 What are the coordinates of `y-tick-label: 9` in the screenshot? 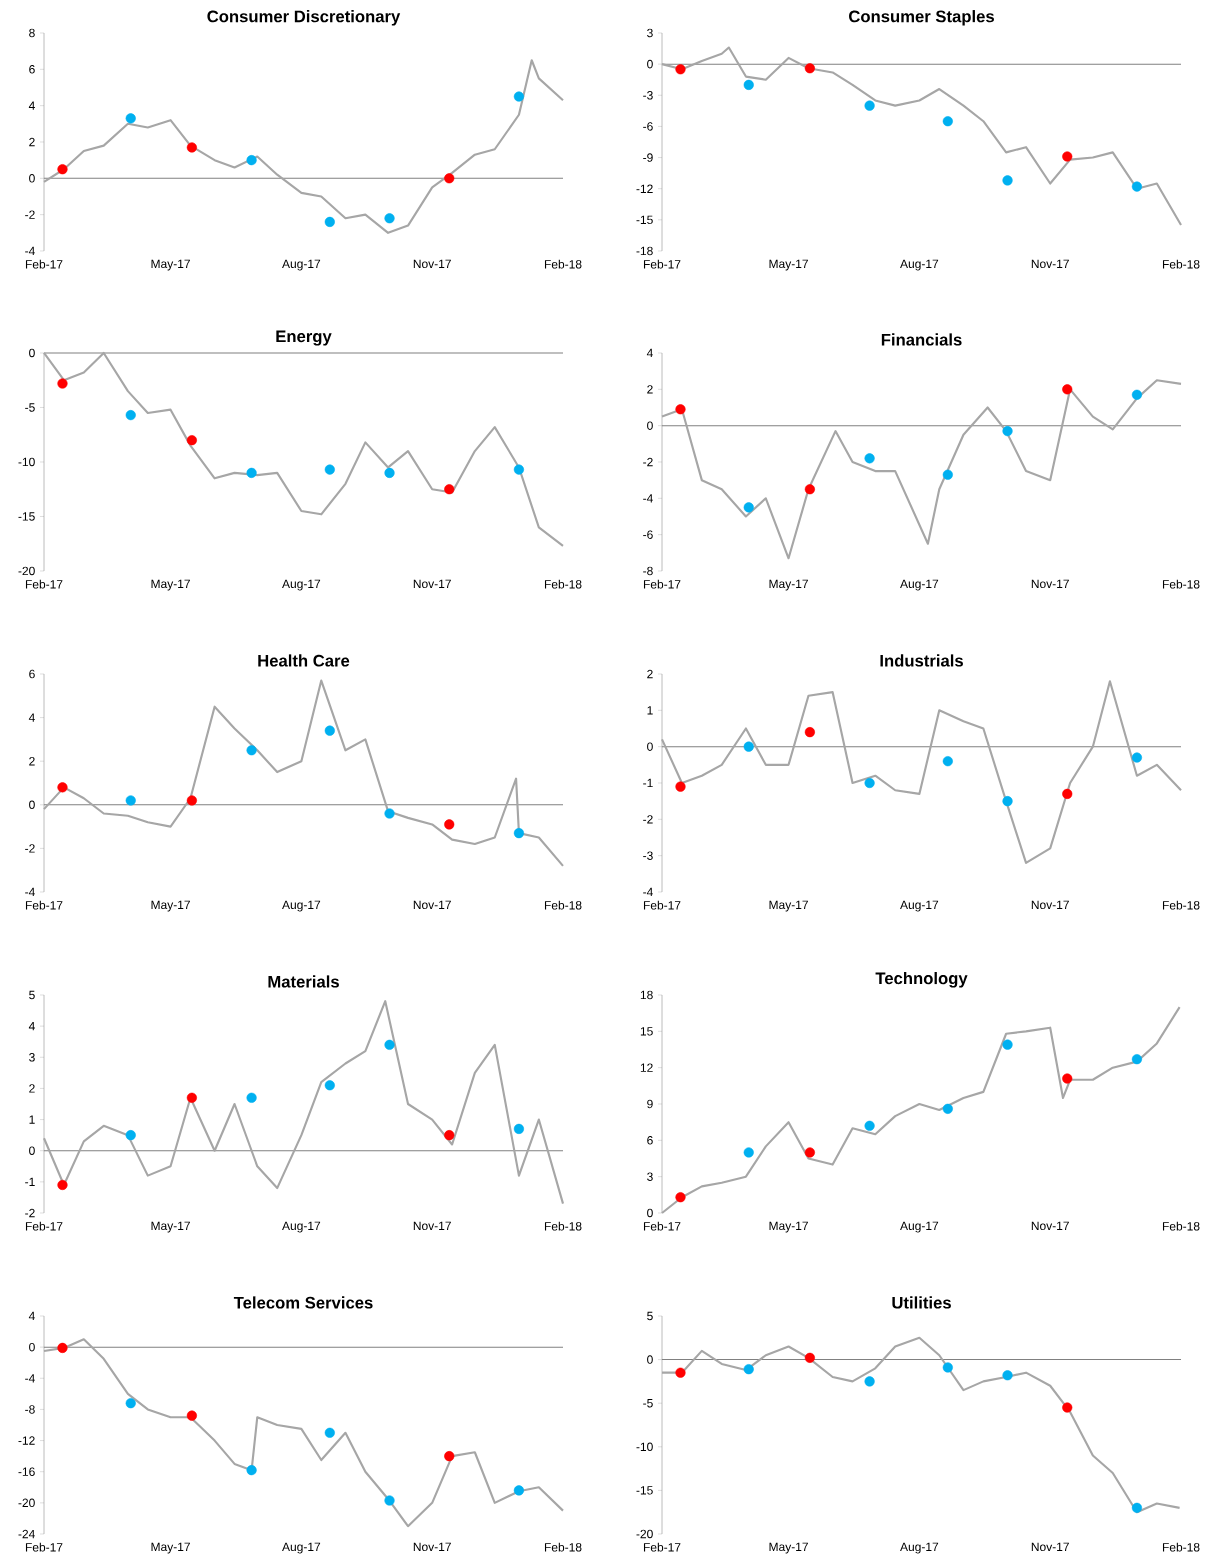 It's located at (650, 1104).